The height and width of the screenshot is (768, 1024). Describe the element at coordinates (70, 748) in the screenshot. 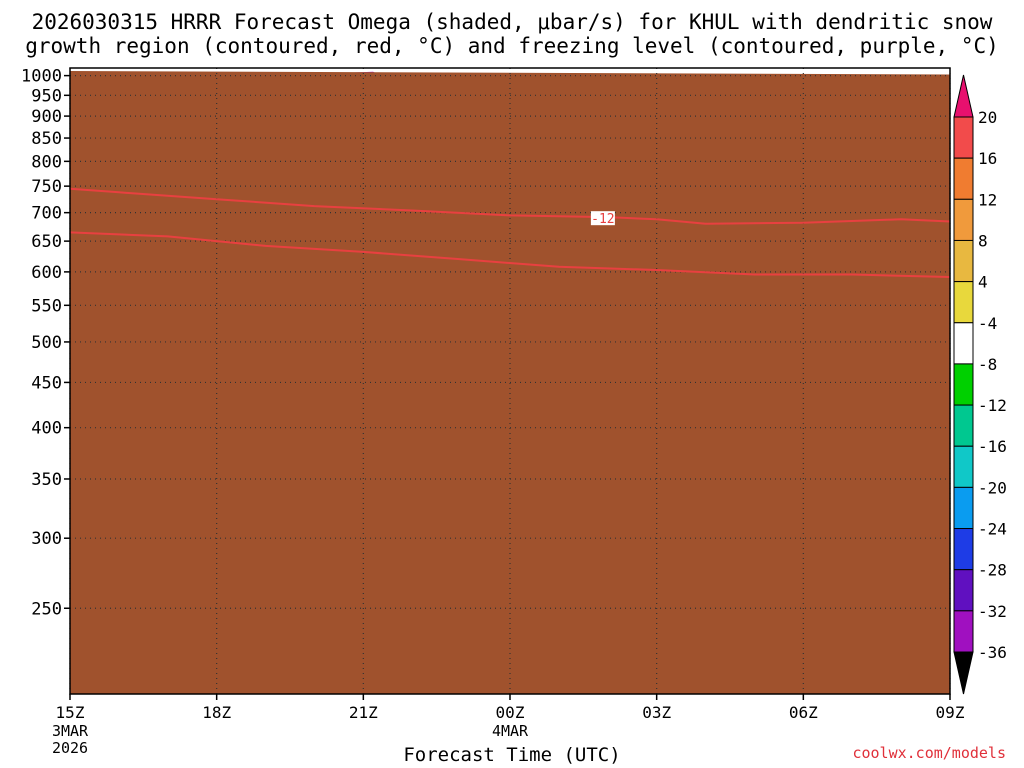

I see `x-tick-sublabel: 2026` at that location.